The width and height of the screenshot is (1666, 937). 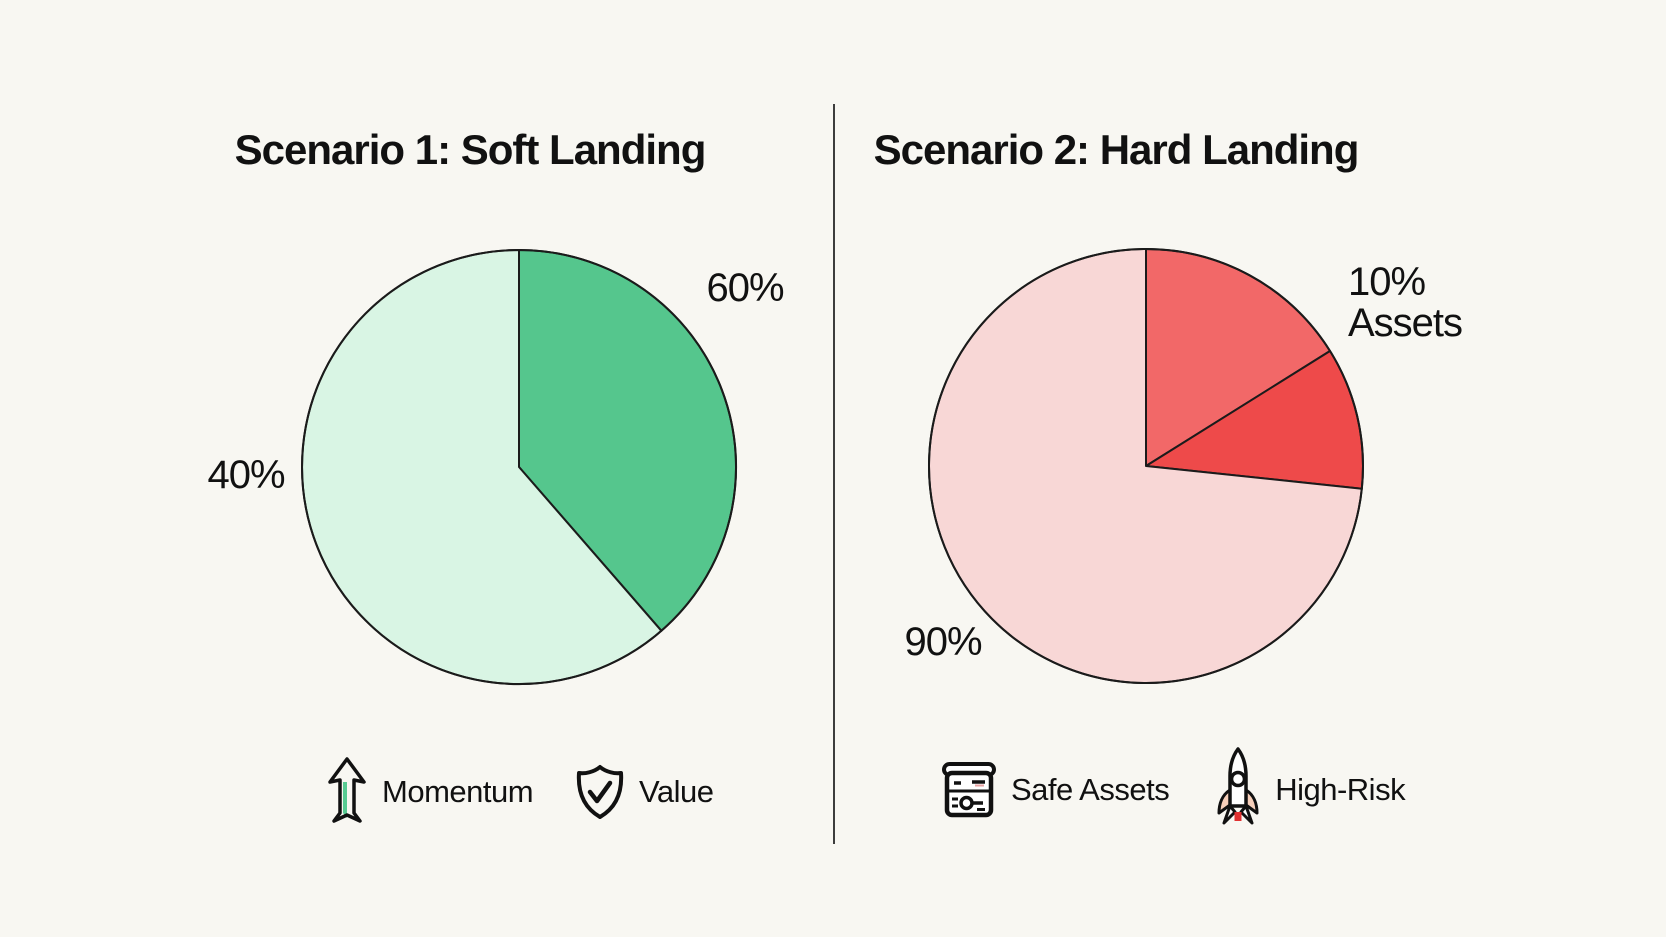 I want to click on slice-label-safeassets: 90%, so click(x=943, y=642).